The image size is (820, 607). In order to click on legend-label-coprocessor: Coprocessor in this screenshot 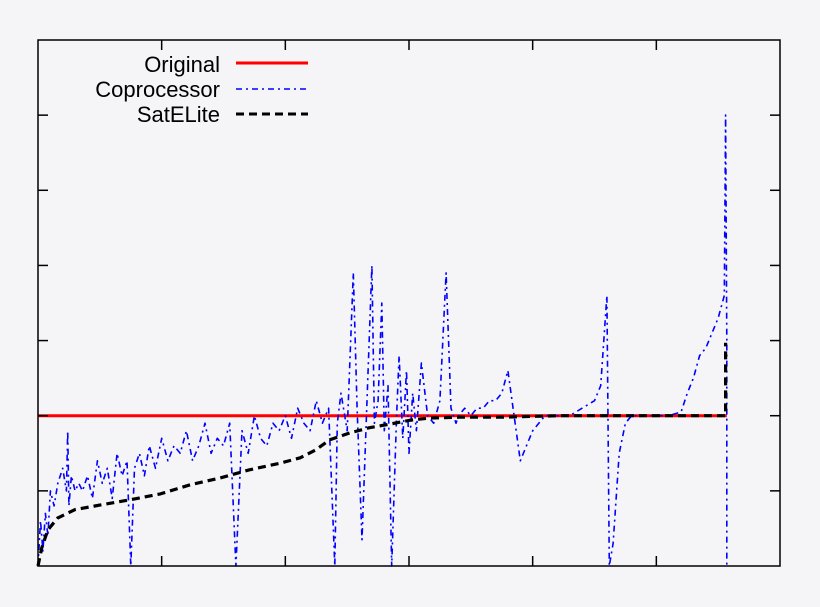, I will do `click(157, 89)`.